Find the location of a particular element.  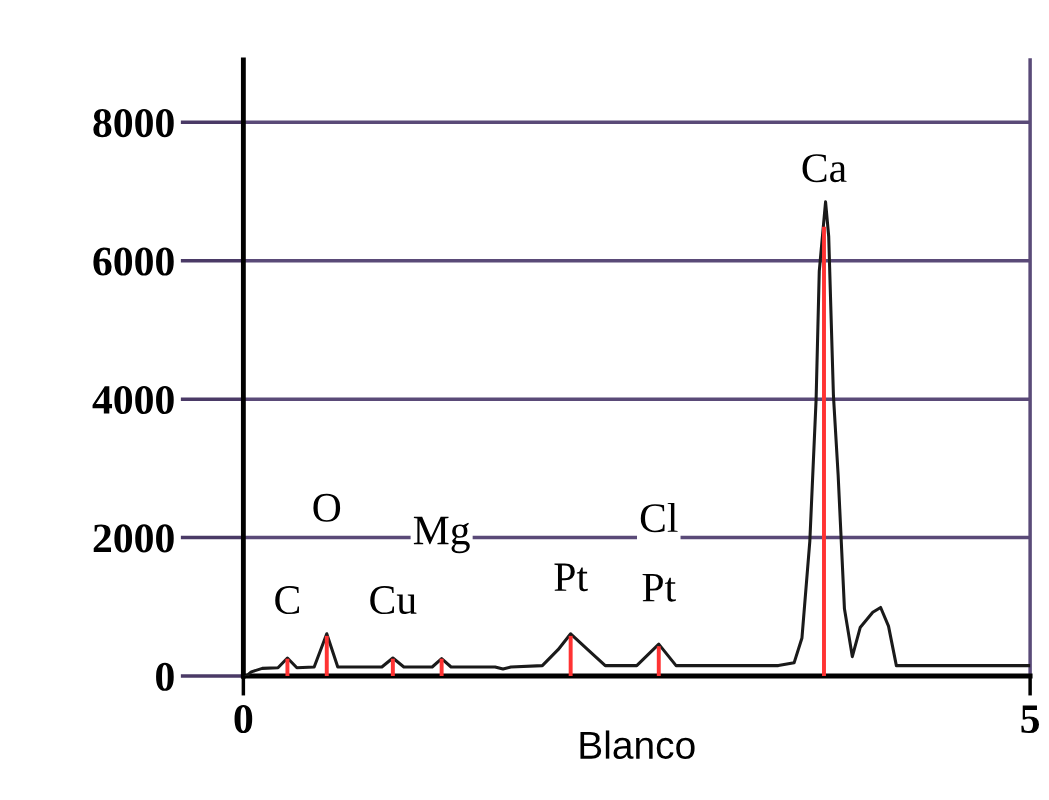

x-tick-label: 5 is located at coordinates (1030, 719).